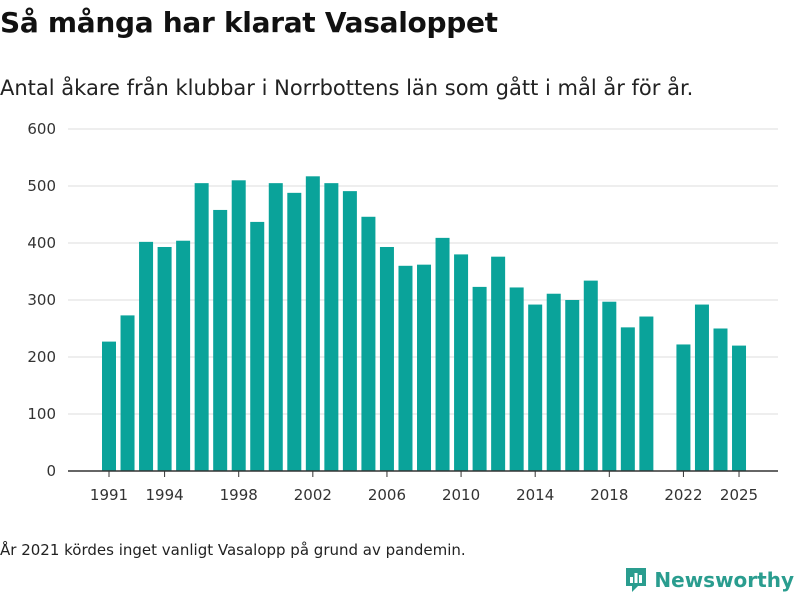  I want to click on newsworthy-logo-icon, so click(636, 580).